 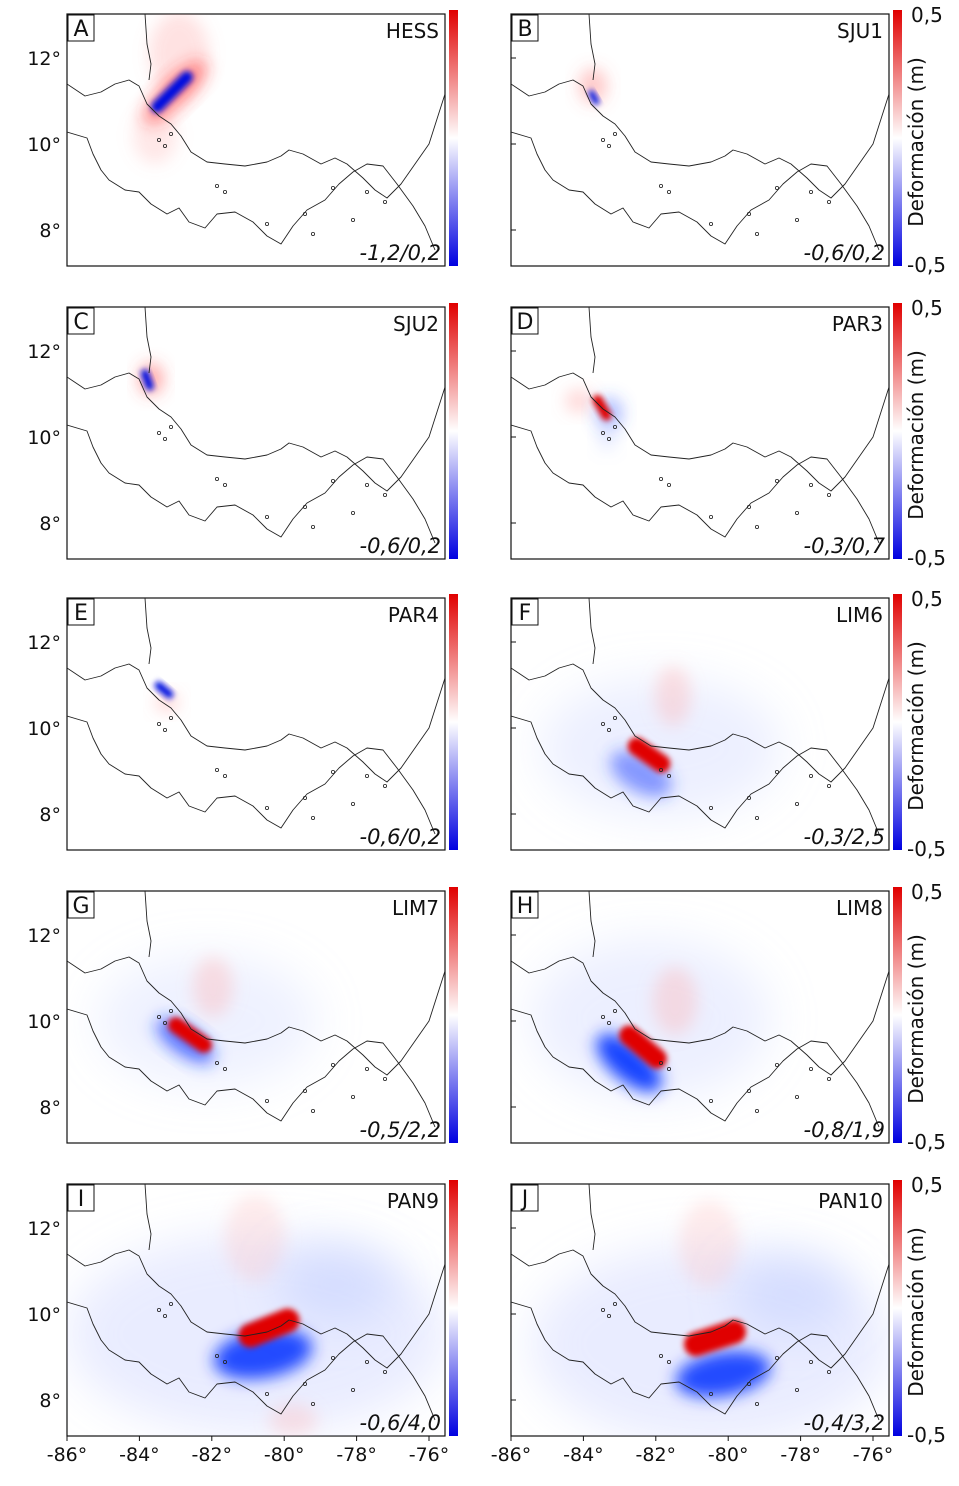 What do you see at coordinates (524, 29) in the screenshot?
I see `panel-letter: B` at bounding box center [524, 29].